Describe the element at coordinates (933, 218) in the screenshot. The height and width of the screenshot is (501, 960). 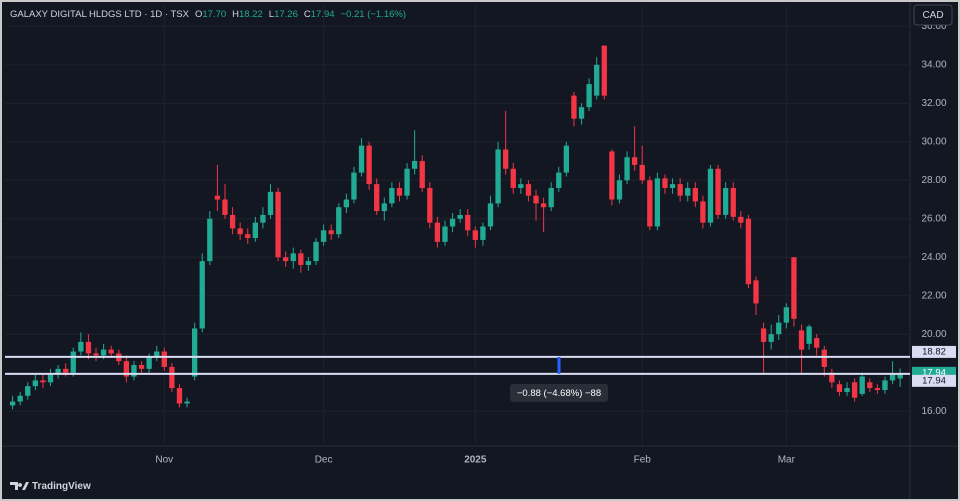
I see `y-tick-label: 26.00` at that location.